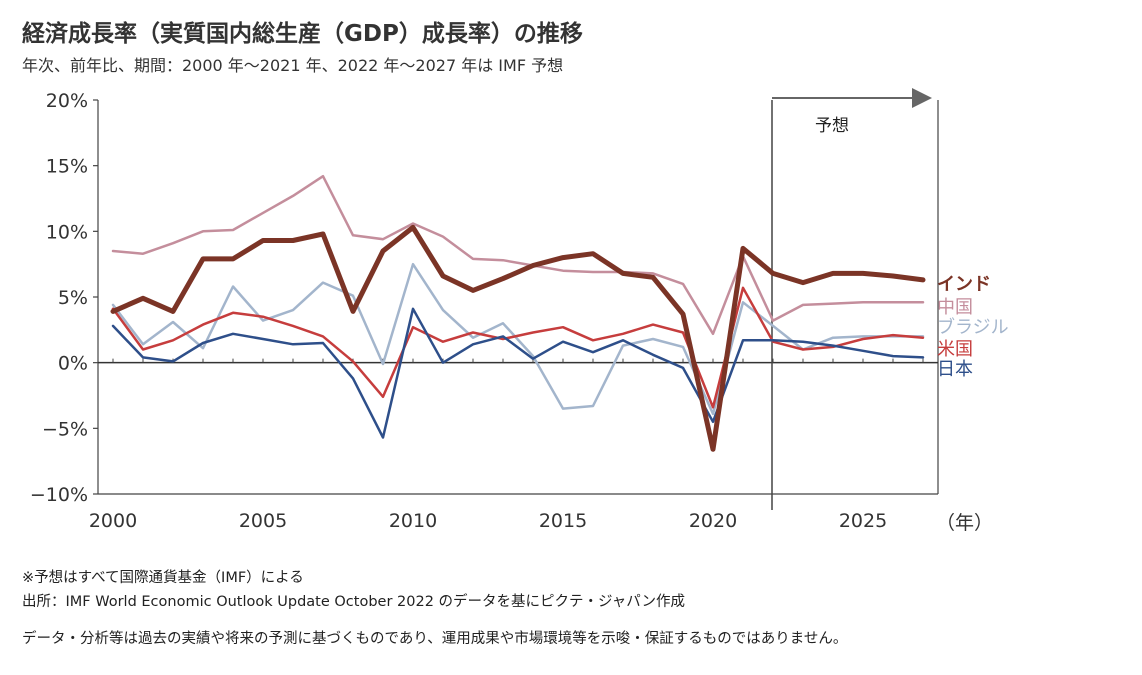 The width and height of the screenshot is (1142, 675). Describe the element at coordinates (67, 232) in the screenshot. I see `y-tick-label: 10%` at that location.